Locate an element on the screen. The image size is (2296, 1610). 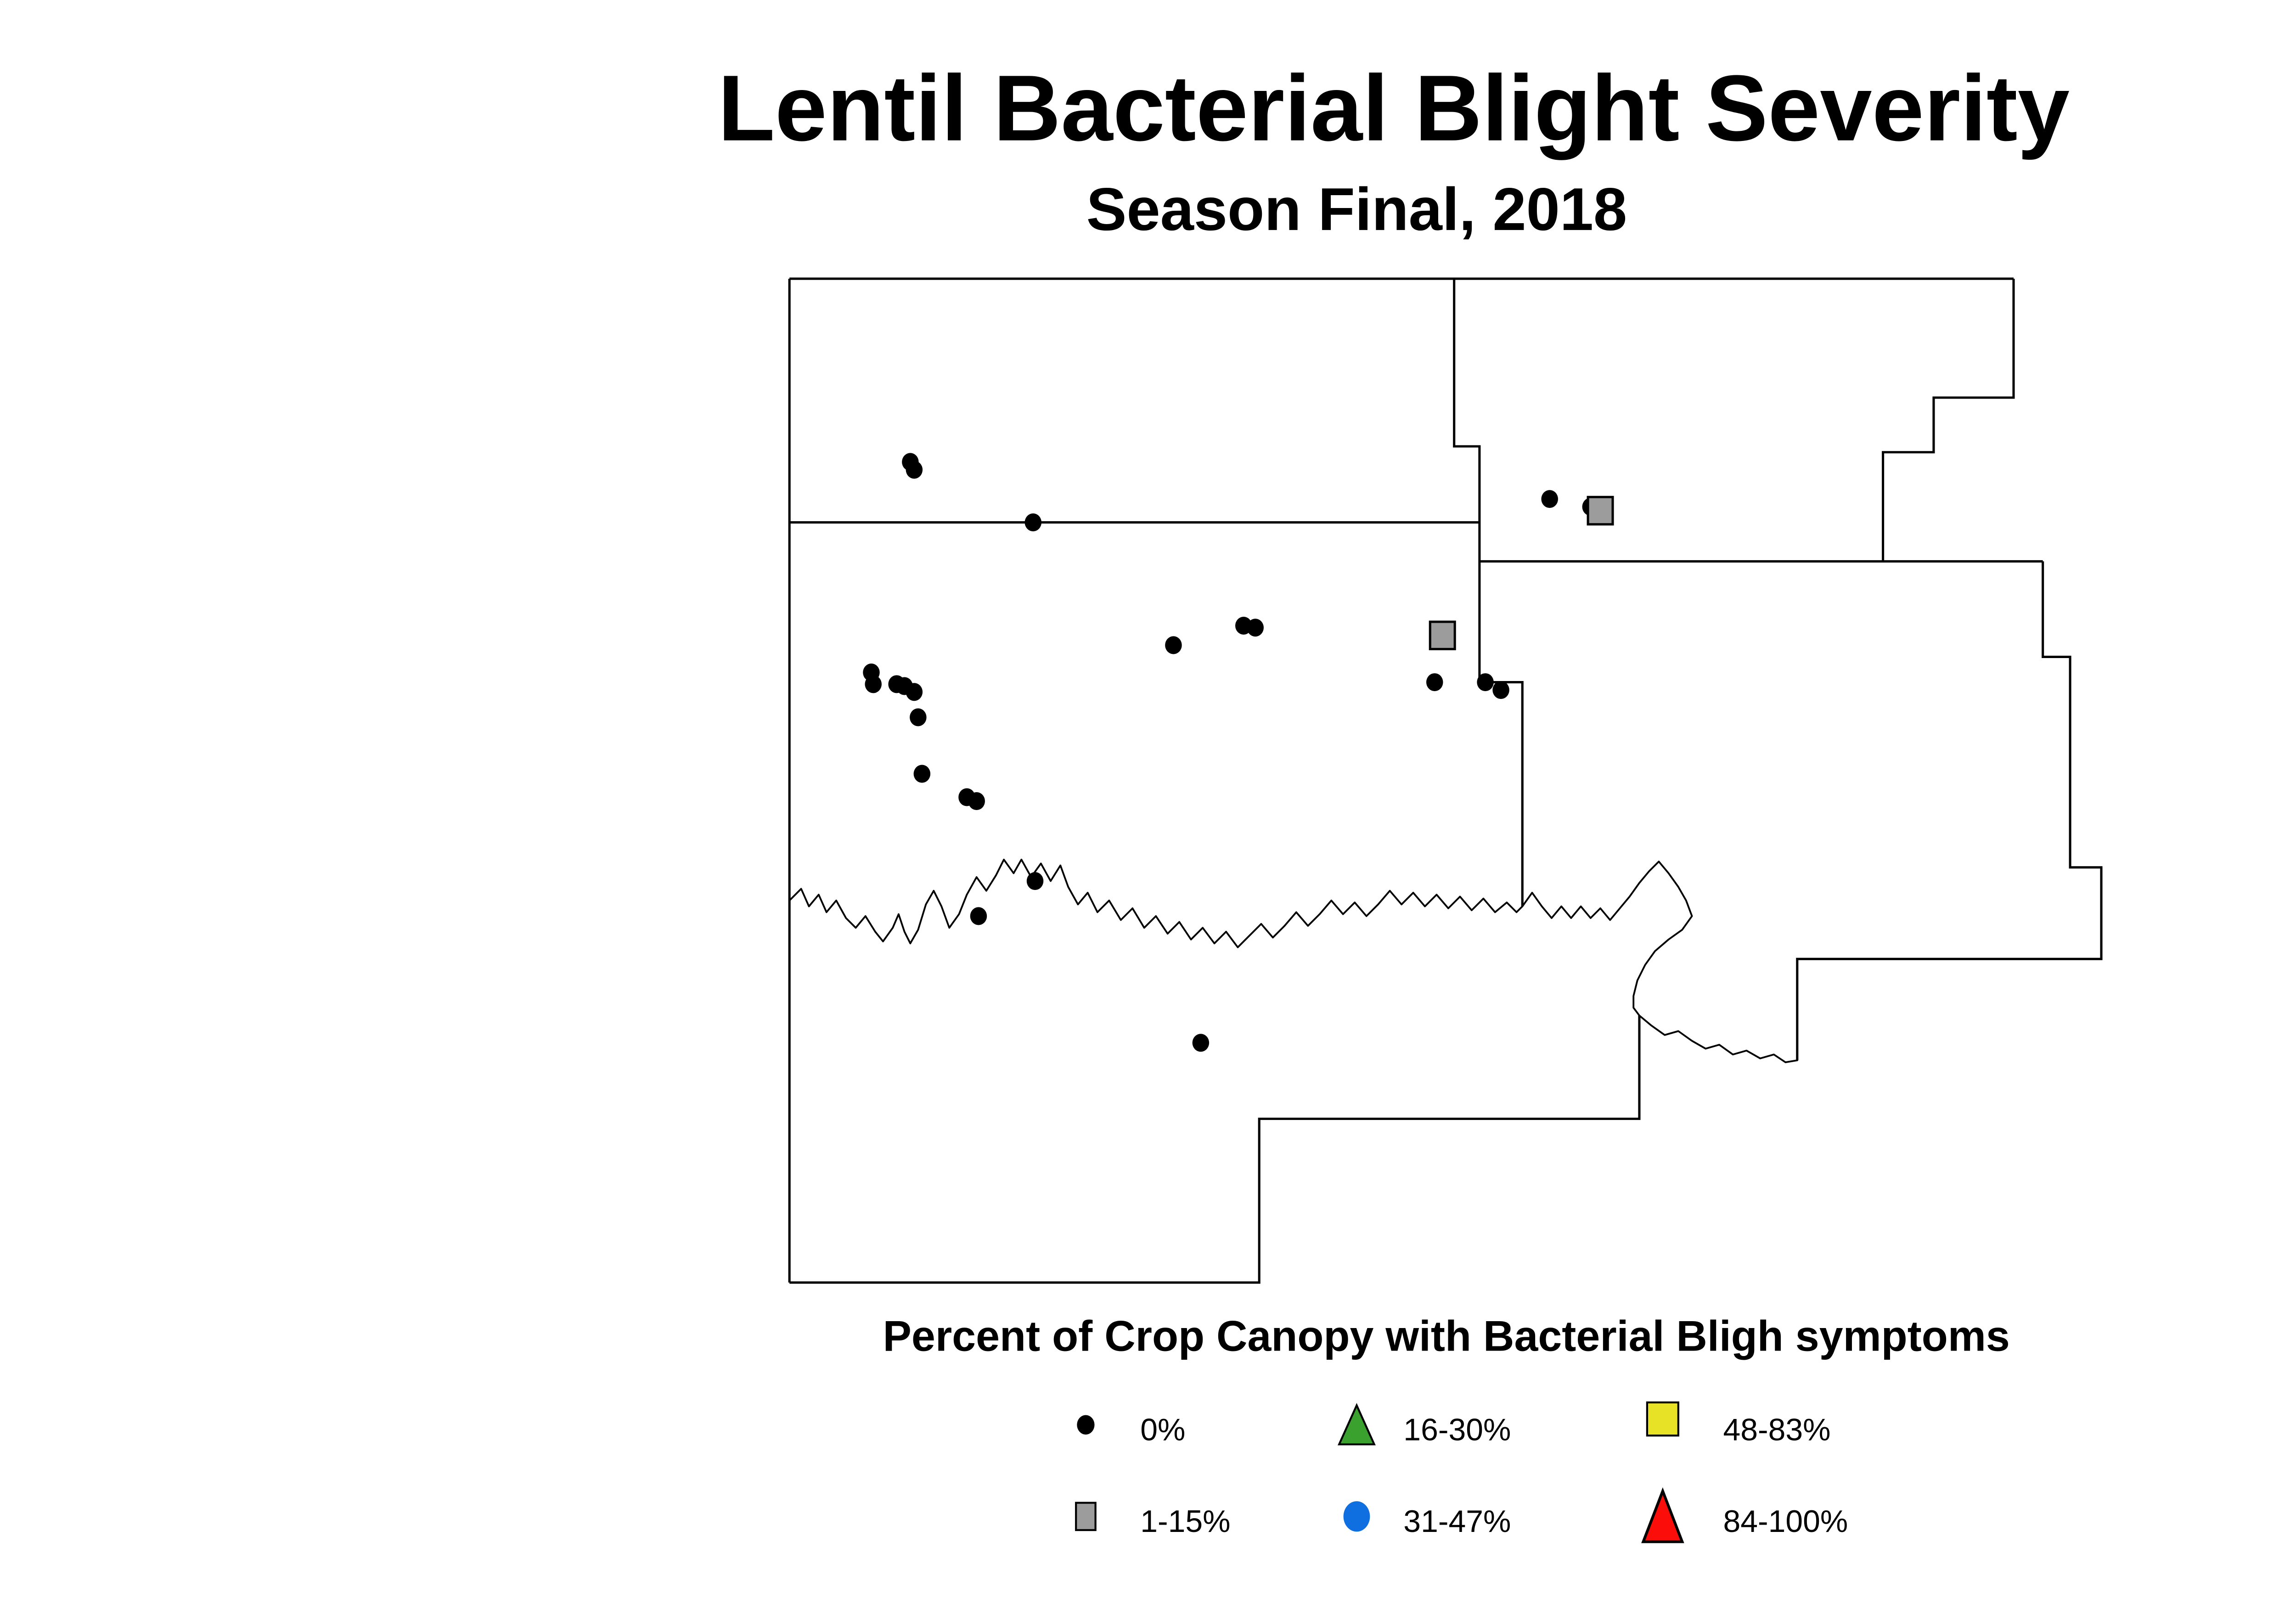
legend-item-label: 84-100% is located at coordinates (1786, 1521).